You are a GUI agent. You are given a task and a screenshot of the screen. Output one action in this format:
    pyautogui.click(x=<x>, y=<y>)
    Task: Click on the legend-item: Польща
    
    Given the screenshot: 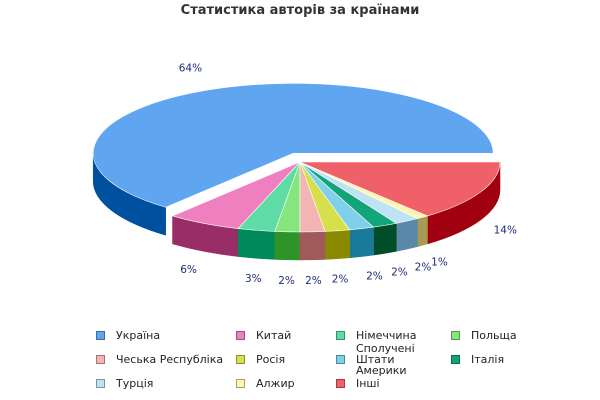 What is the action you would take?
    pyautogui.click(x=491, y=335)
    